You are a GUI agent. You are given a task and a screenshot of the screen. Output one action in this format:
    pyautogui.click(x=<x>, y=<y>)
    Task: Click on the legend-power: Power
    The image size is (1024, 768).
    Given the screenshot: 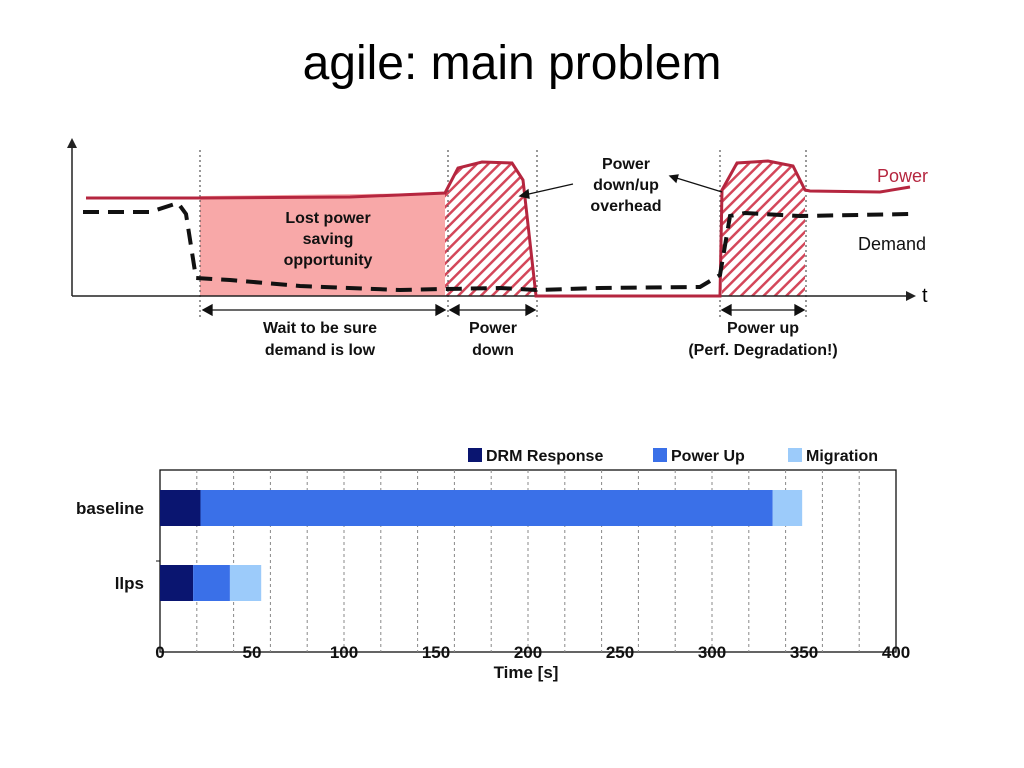 What is the action you would take?
    pyautogui.click(x=902, y=176)
    